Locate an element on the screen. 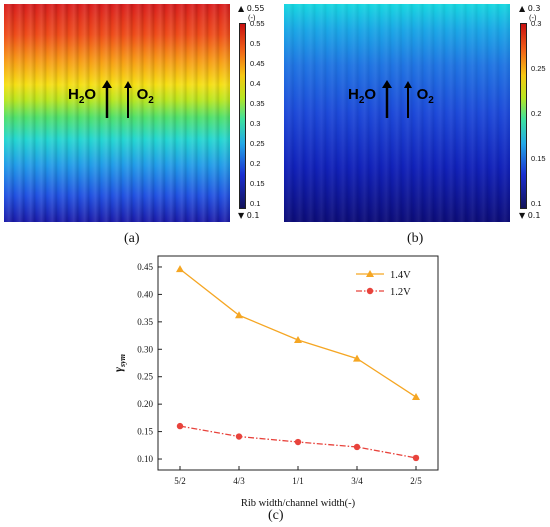 This screenshot has height=527, width=550. x-tick-label: 1/1 is located at coordinates (298, 481).